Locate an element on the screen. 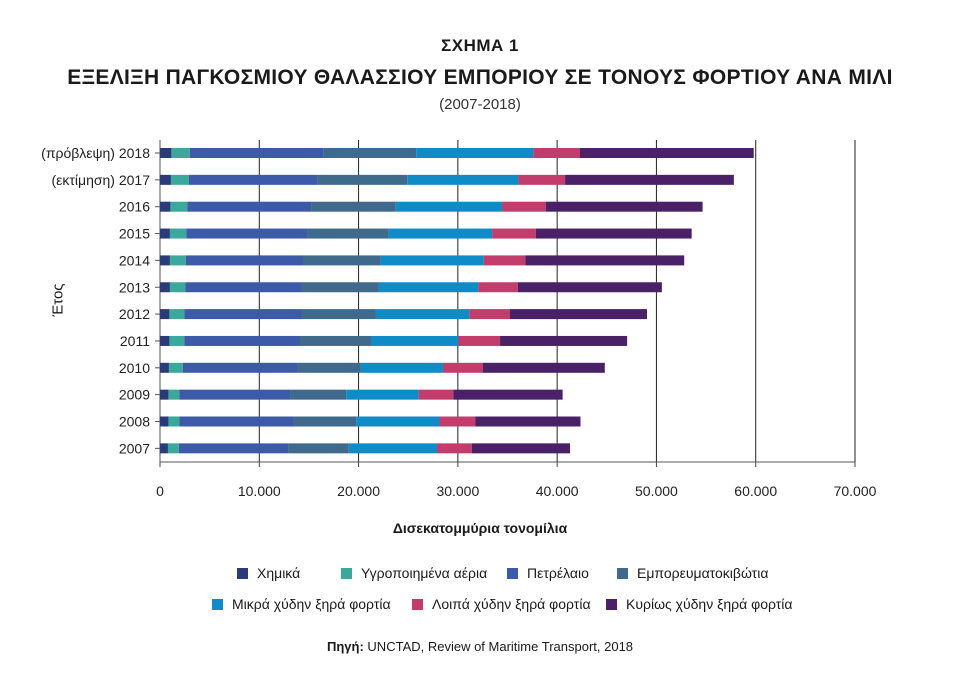  legend-label: Κυρίως χύδην ξηρά φορτία is located at coordinates (709, 604).